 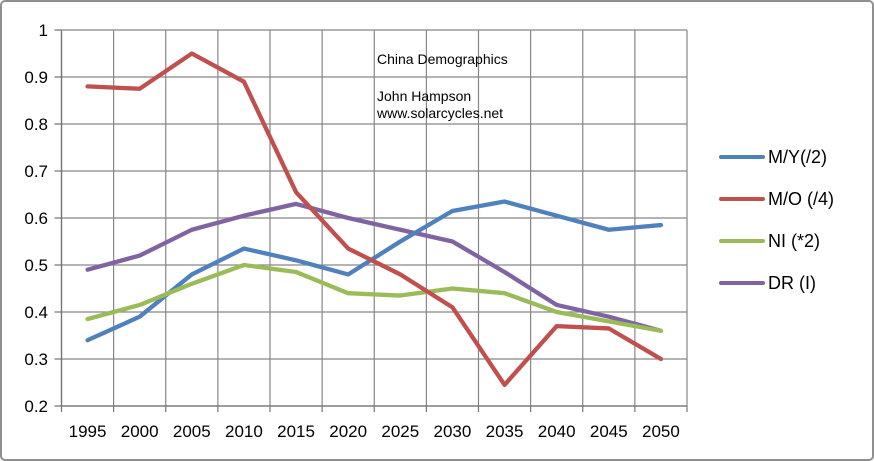 What do you see at coordinates (88, 431) in the screenshot?
I see `x-tick-label: 1995` at bounding box center [88, 431].